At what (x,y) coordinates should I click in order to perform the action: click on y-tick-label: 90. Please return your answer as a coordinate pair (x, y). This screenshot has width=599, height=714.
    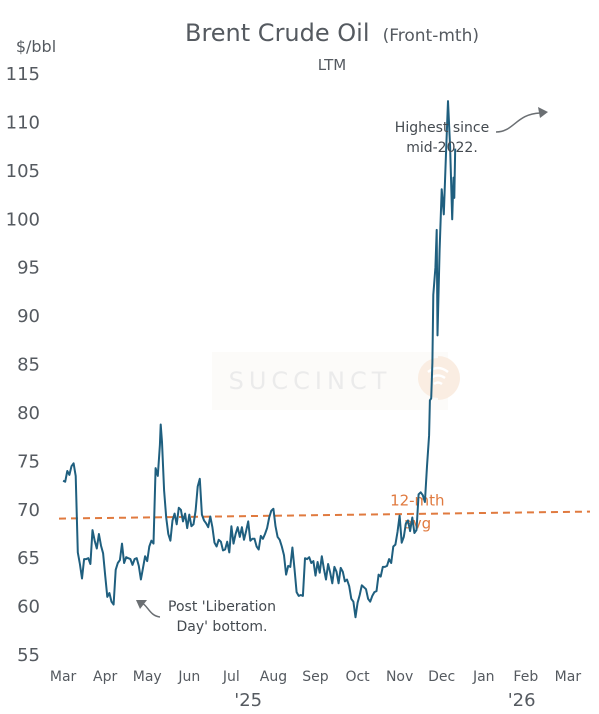
    Looking at the image, I should click on (28, 316).